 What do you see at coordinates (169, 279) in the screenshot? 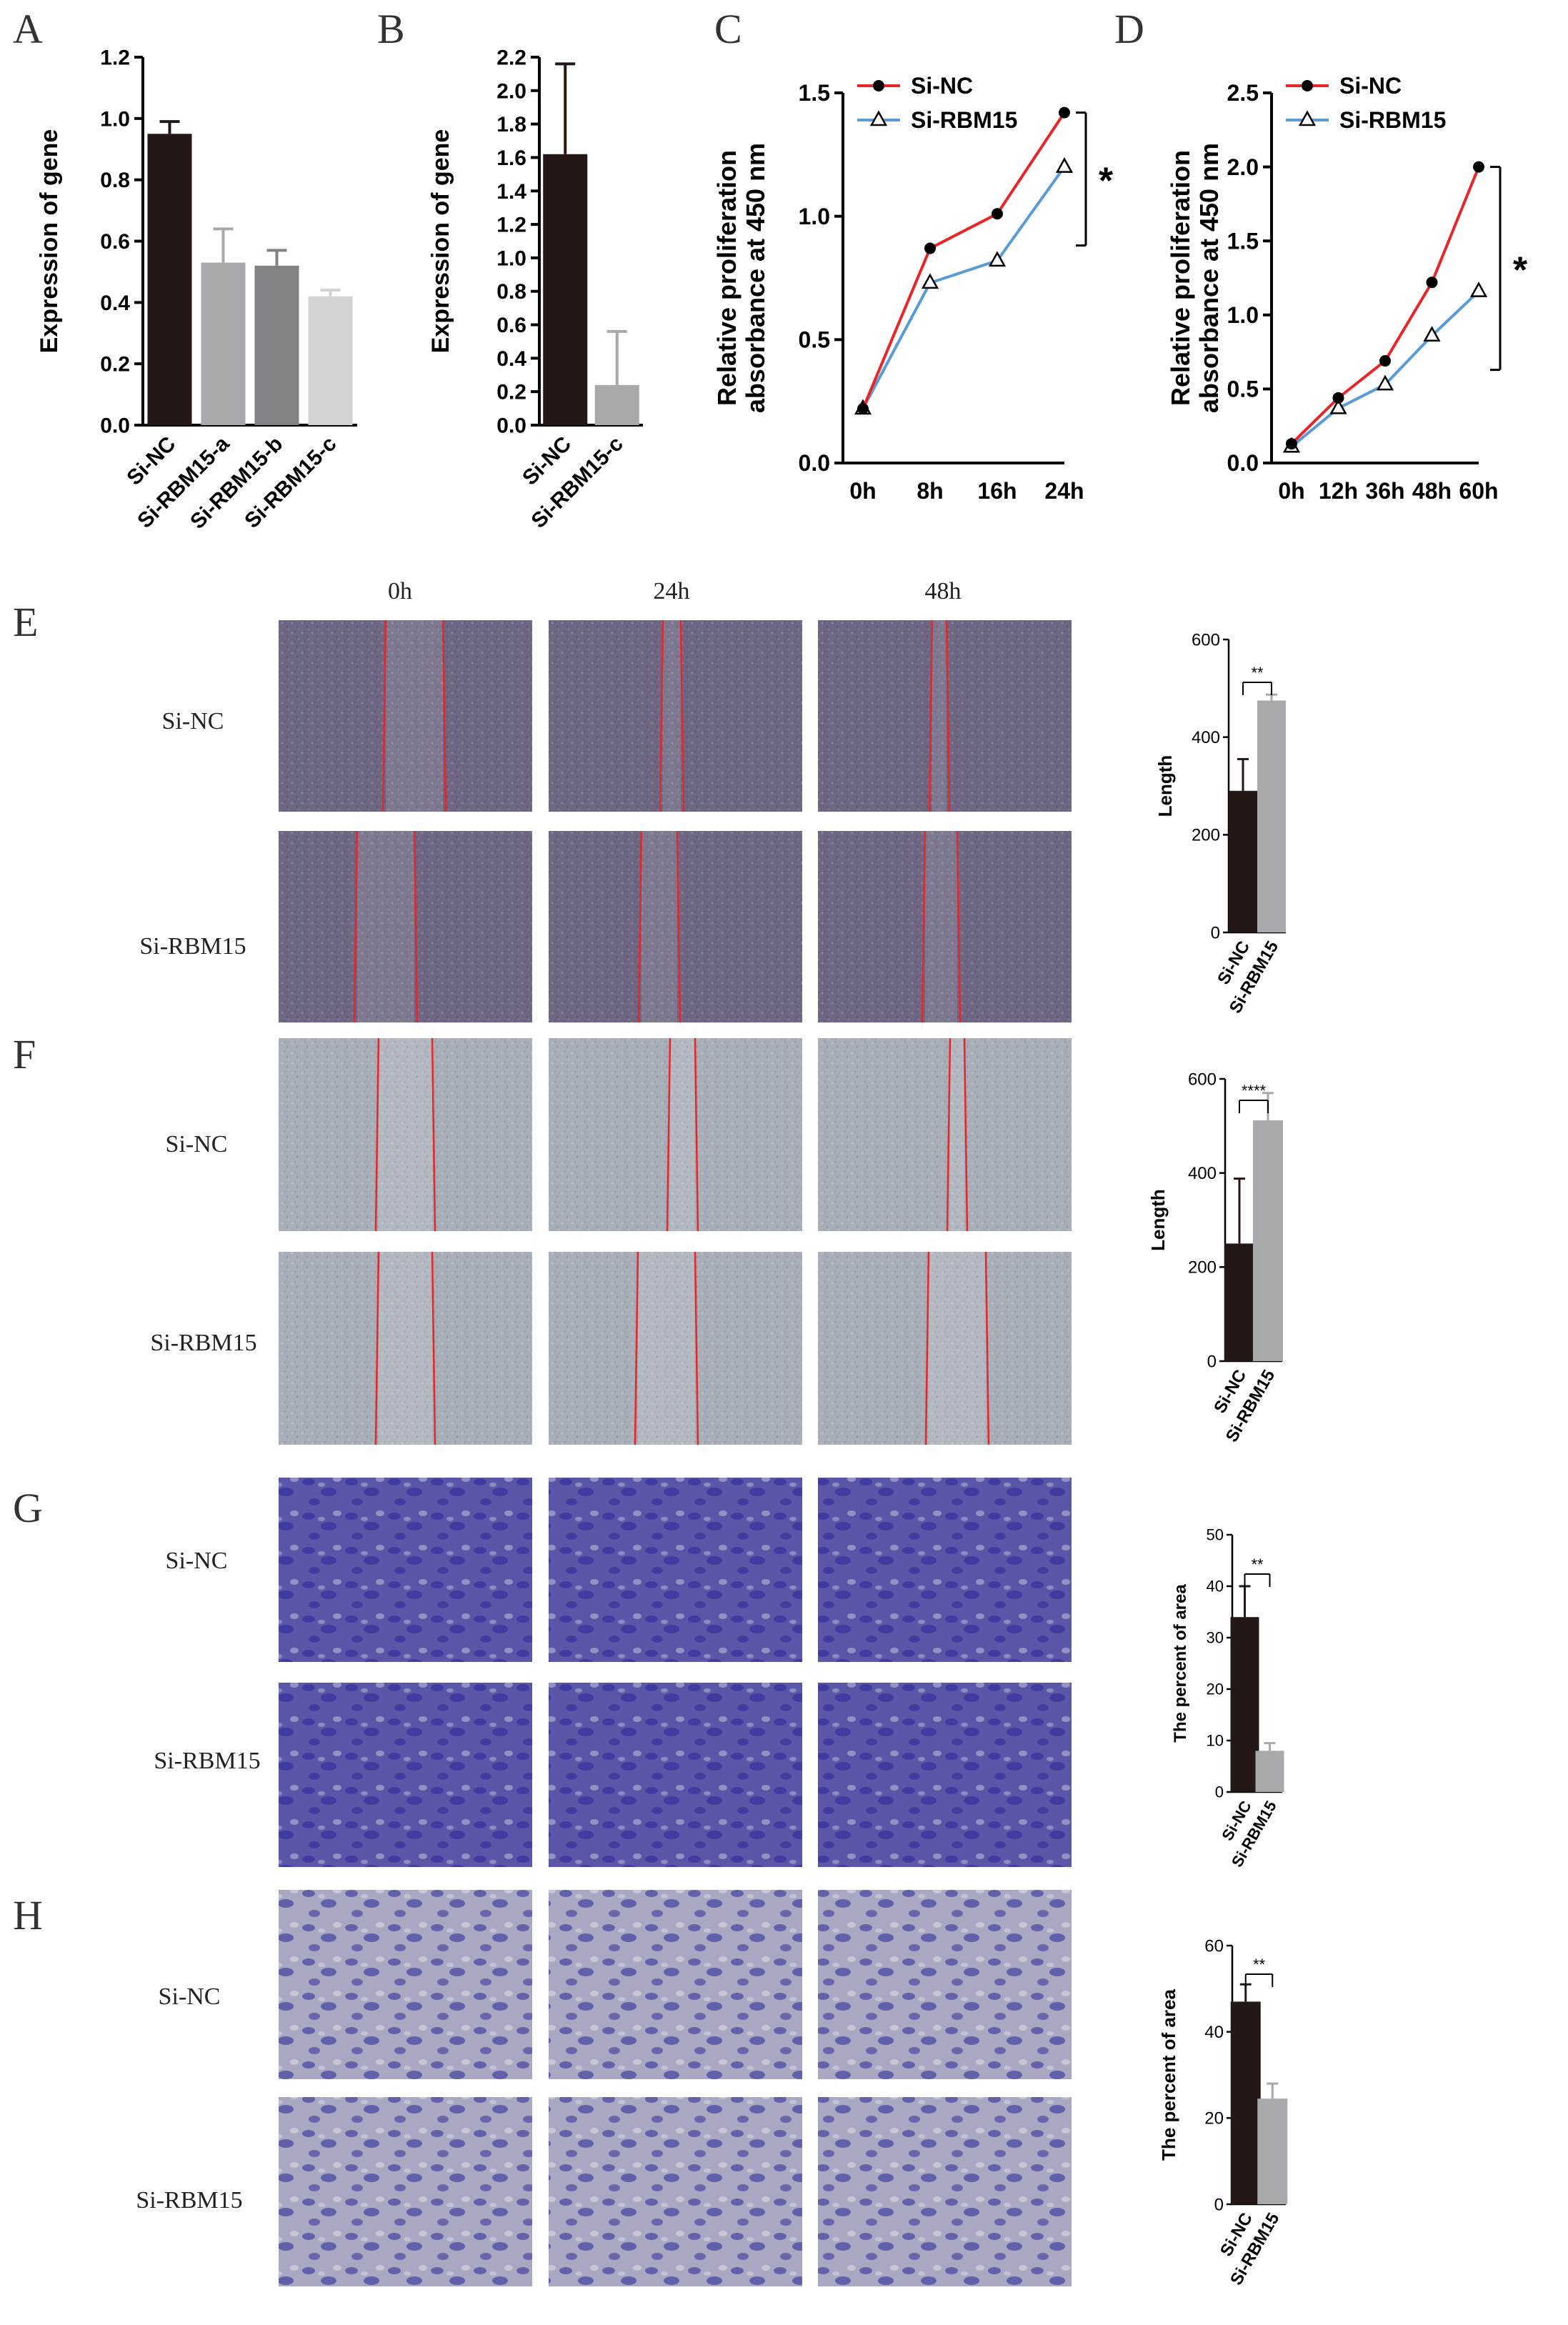
I see `bar-si-nc` at bounding box center [169, 279].